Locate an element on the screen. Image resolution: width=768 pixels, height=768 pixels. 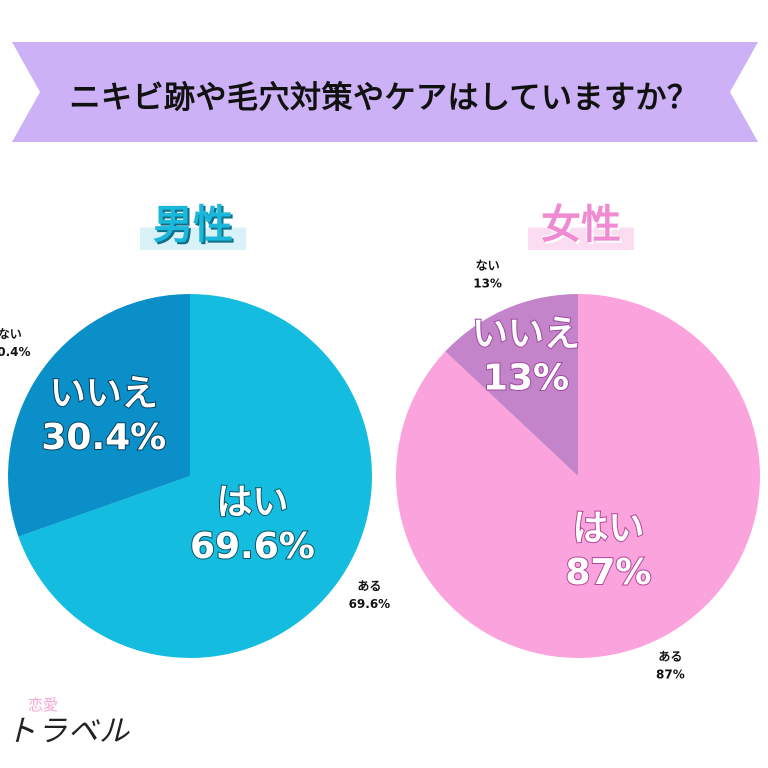
female-slice-yes-label: はい is located at coordinates (608, 528).